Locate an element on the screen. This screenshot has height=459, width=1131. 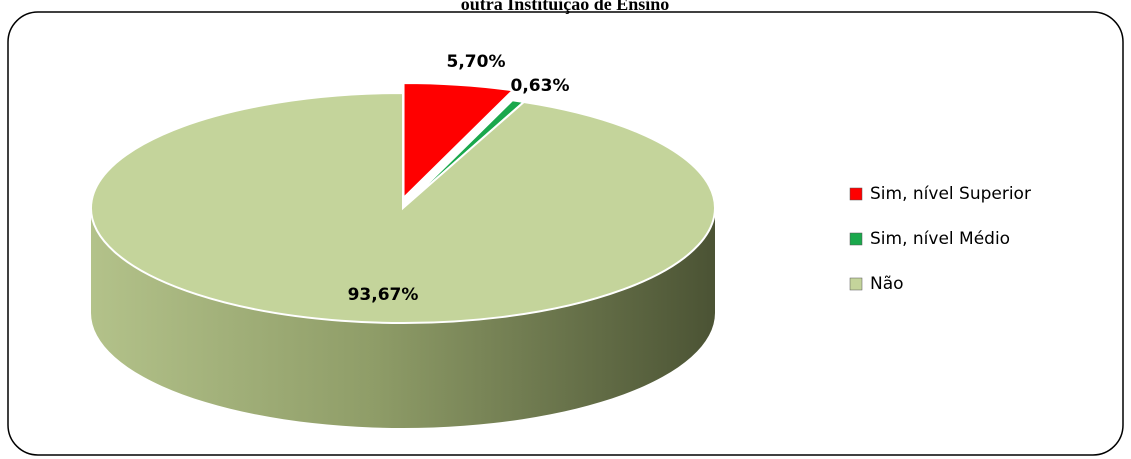
legend-label: Não is located at coordinates (887, 284).